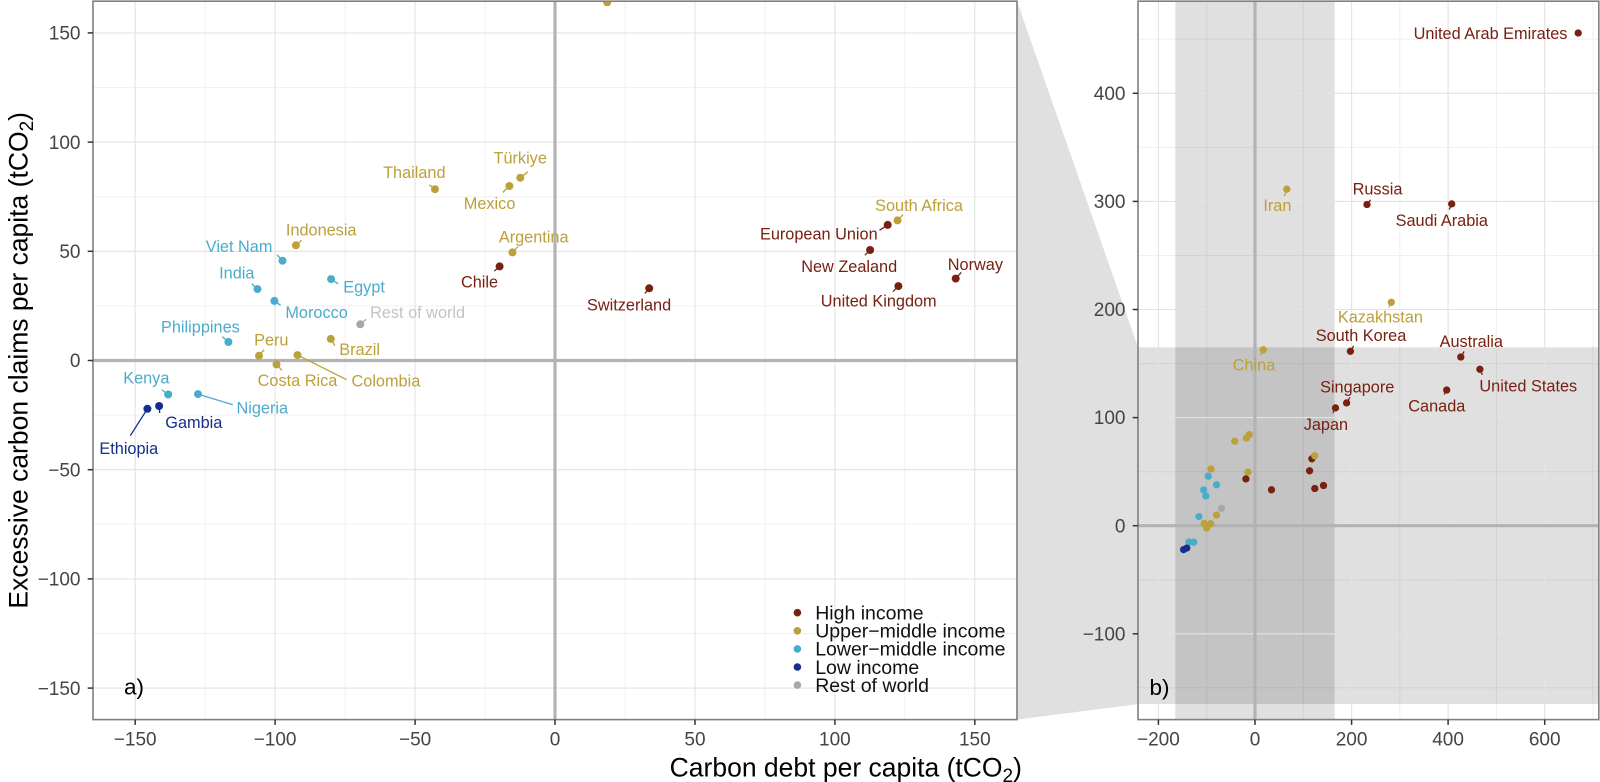  Describe the element at coordinates (387, 382) in the screenshot. I see `svg-text: Colombia` at that location.